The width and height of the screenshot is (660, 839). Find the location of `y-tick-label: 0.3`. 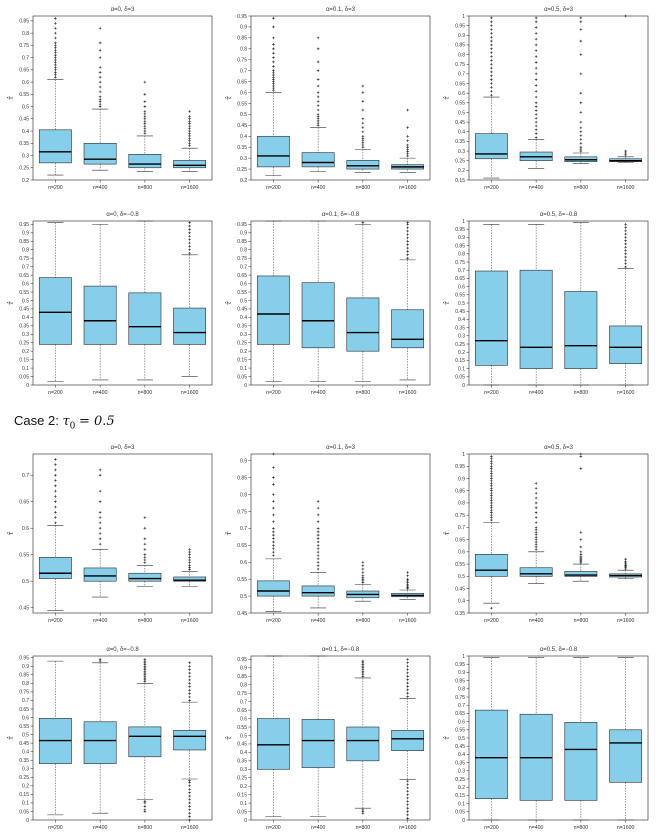

y-tick-label: 0.3 is located at coordinates (461, 772).